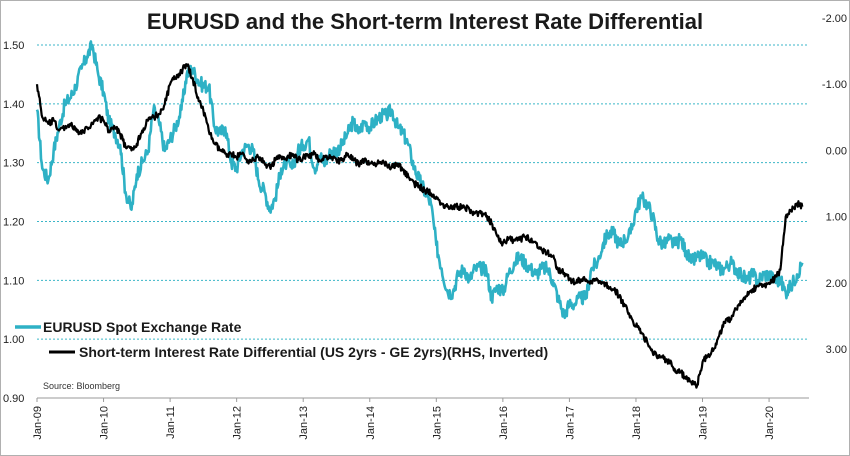 Image resolution: width=850 pixels, height=456 pixels. I want to click on left-tick-label: 1.40, so click(13, 105).